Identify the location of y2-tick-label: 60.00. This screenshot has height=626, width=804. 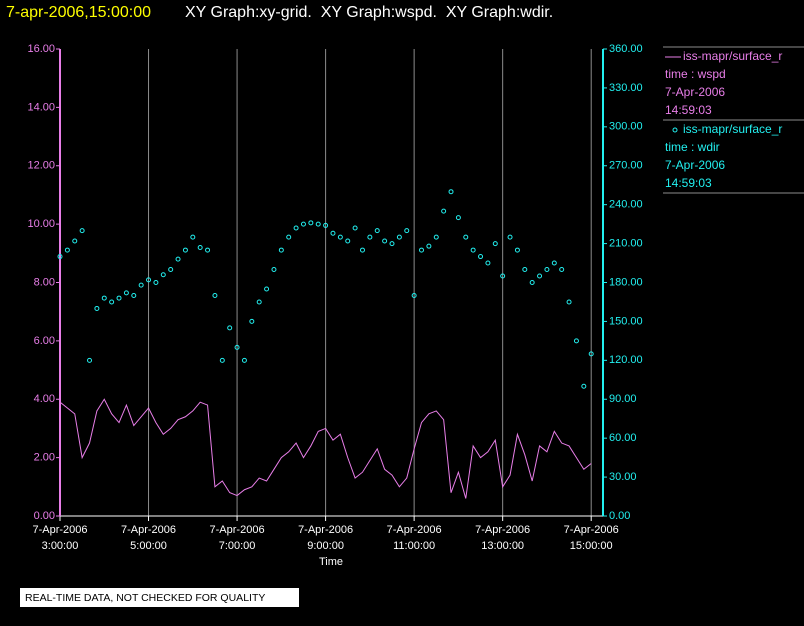
(623, 438).